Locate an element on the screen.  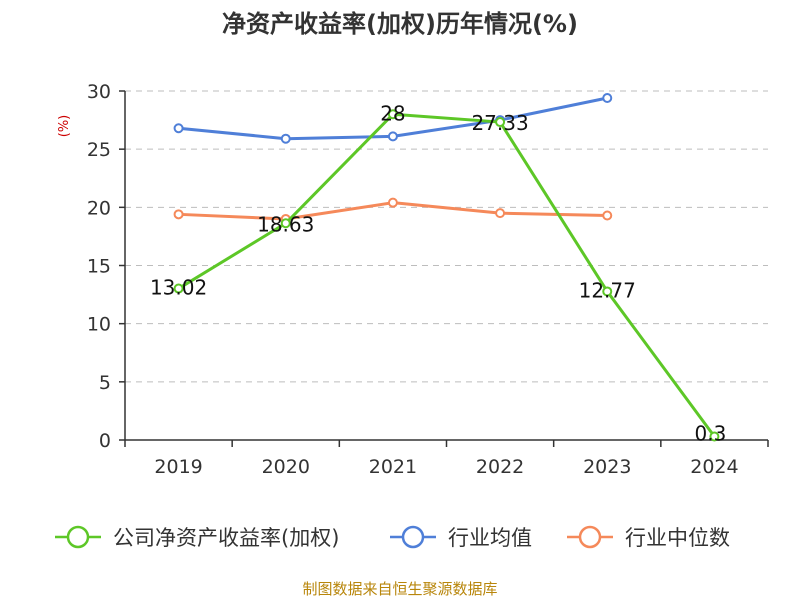
data-point-0-2020 is located at coordinates (285, 223).